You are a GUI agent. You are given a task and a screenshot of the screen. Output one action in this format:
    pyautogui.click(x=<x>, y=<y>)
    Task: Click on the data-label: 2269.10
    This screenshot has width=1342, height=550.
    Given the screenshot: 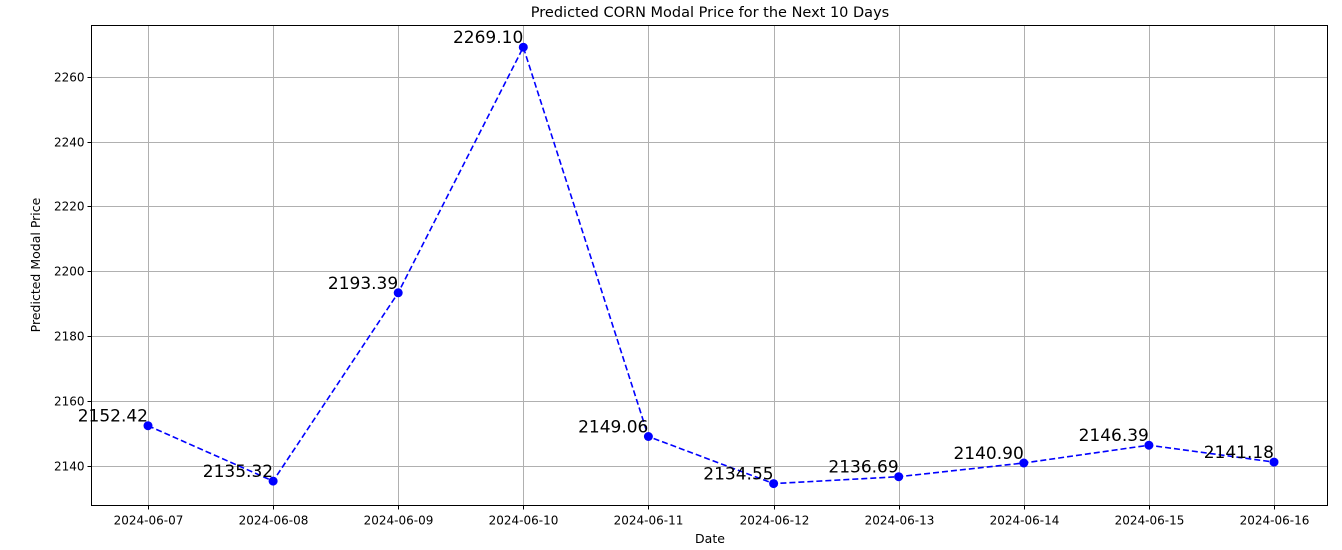 What is the action you would take?
    pyautogui.click(x=488, y=38)
    